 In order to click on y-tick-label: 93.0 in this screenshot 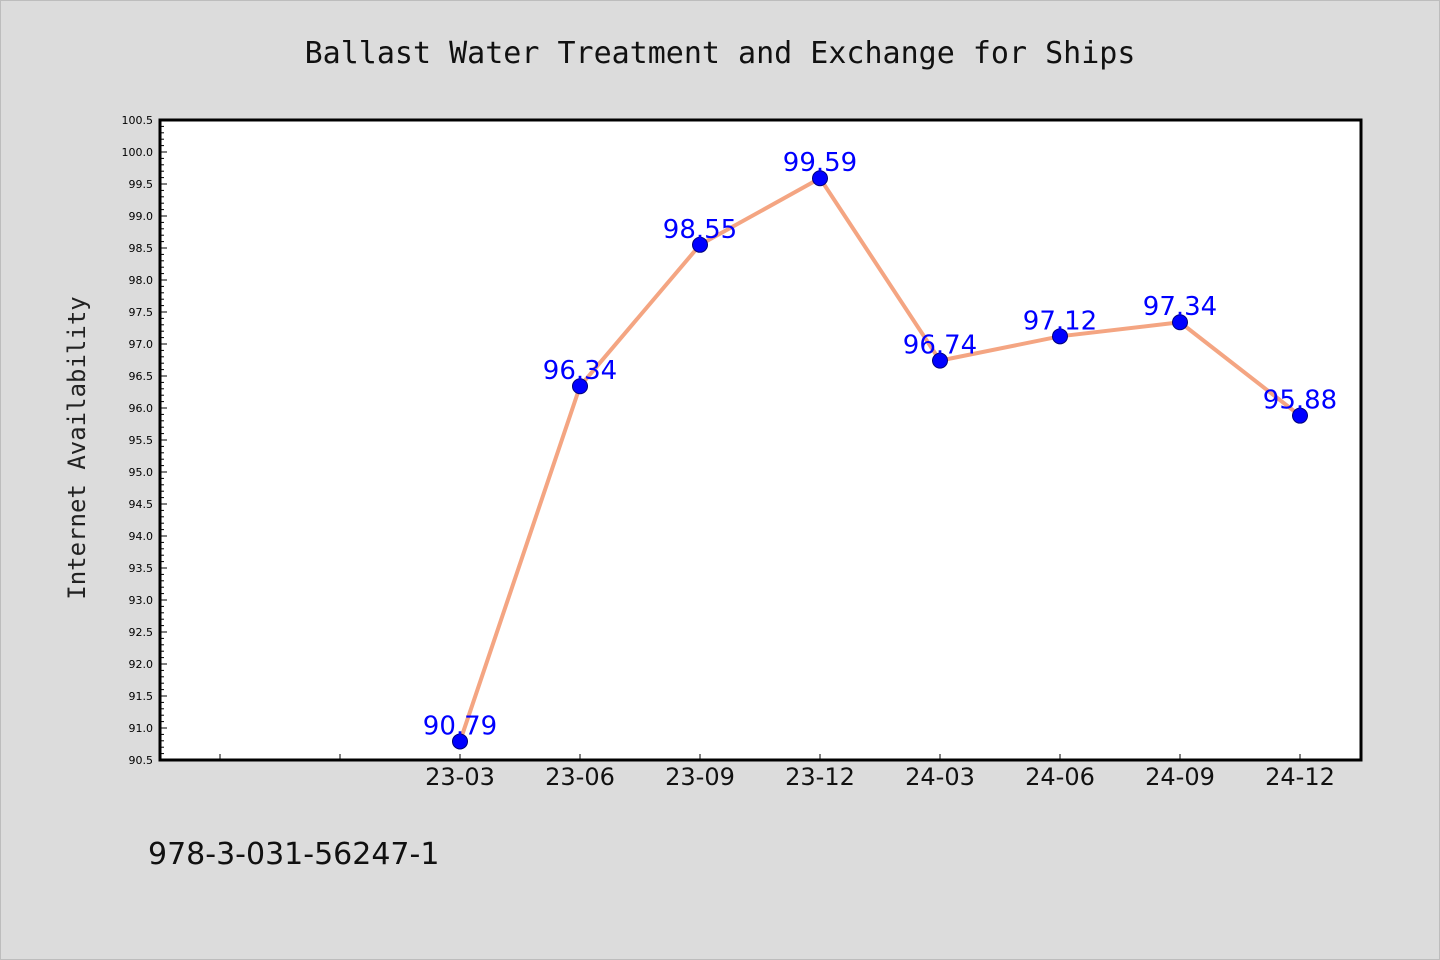, I will do `click(141, 600)`.